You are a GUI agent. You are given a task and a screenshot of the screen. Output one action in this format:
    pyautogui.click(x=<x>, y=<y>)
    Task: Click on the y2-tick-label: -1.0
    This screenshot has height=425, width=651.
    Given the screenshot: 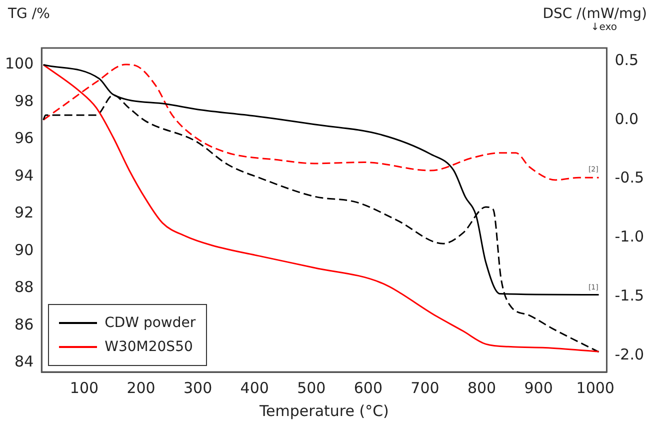 What is the action you would take?
    pyautogui.click(x=629, y=237)
    